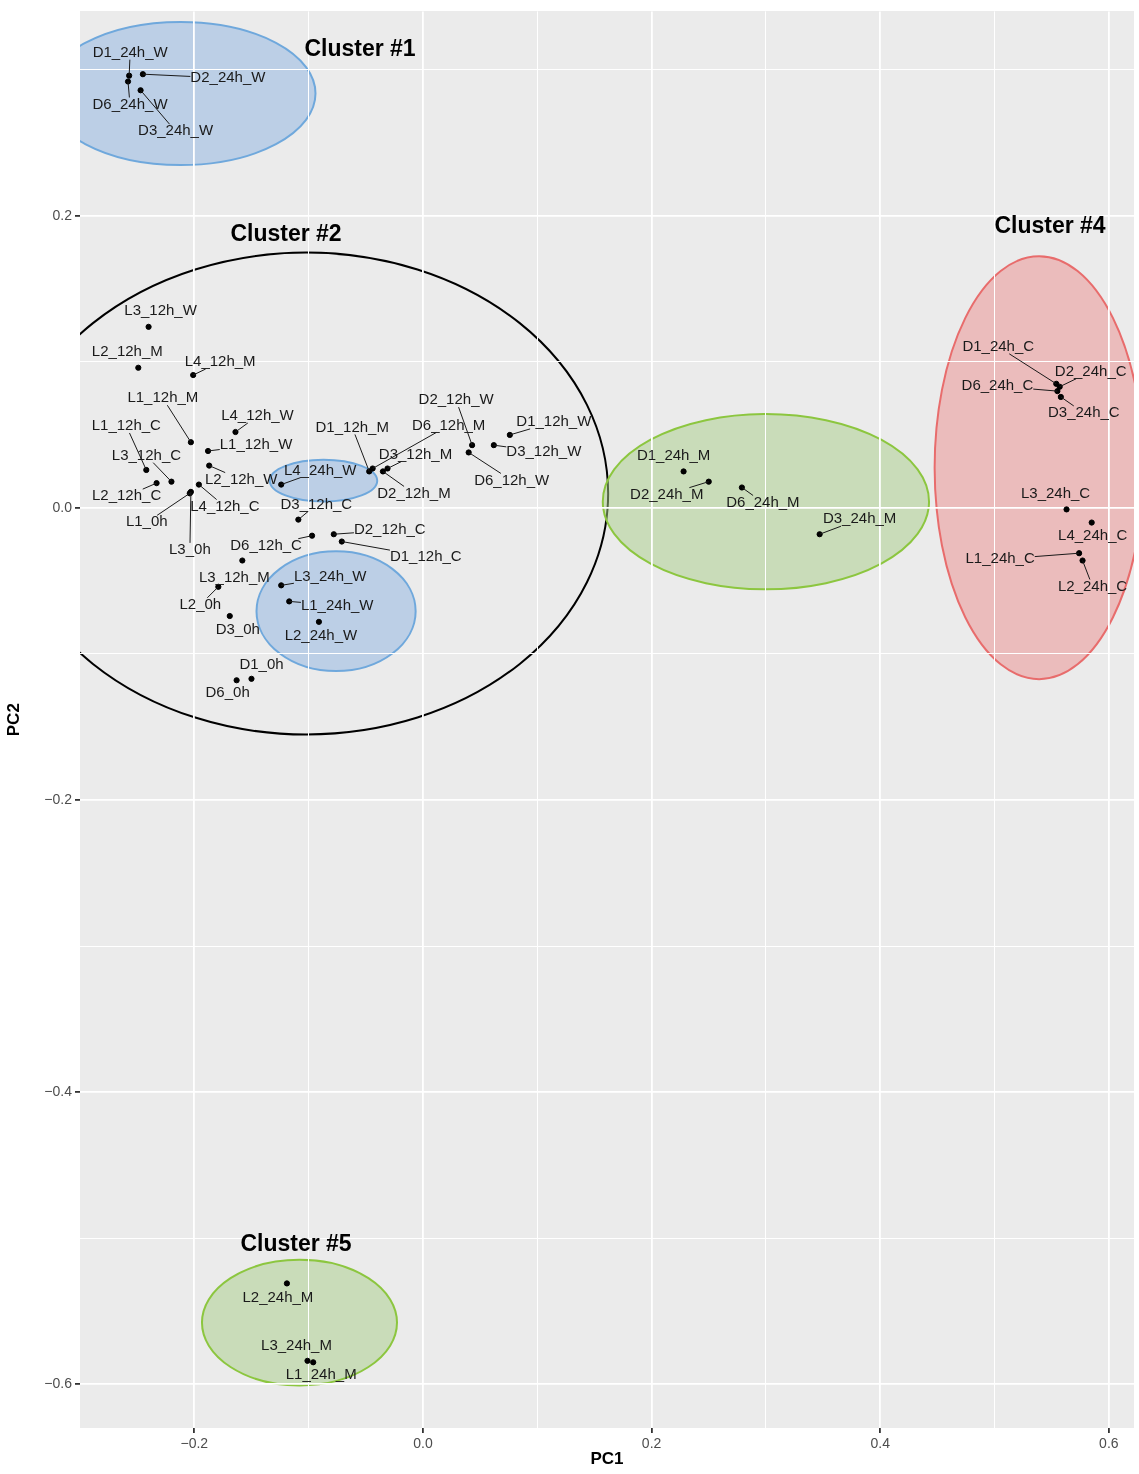 The height and width of the screenshot is (1474, 1139). I want to click on data-label: D1_24h_C, so click(998, 345).